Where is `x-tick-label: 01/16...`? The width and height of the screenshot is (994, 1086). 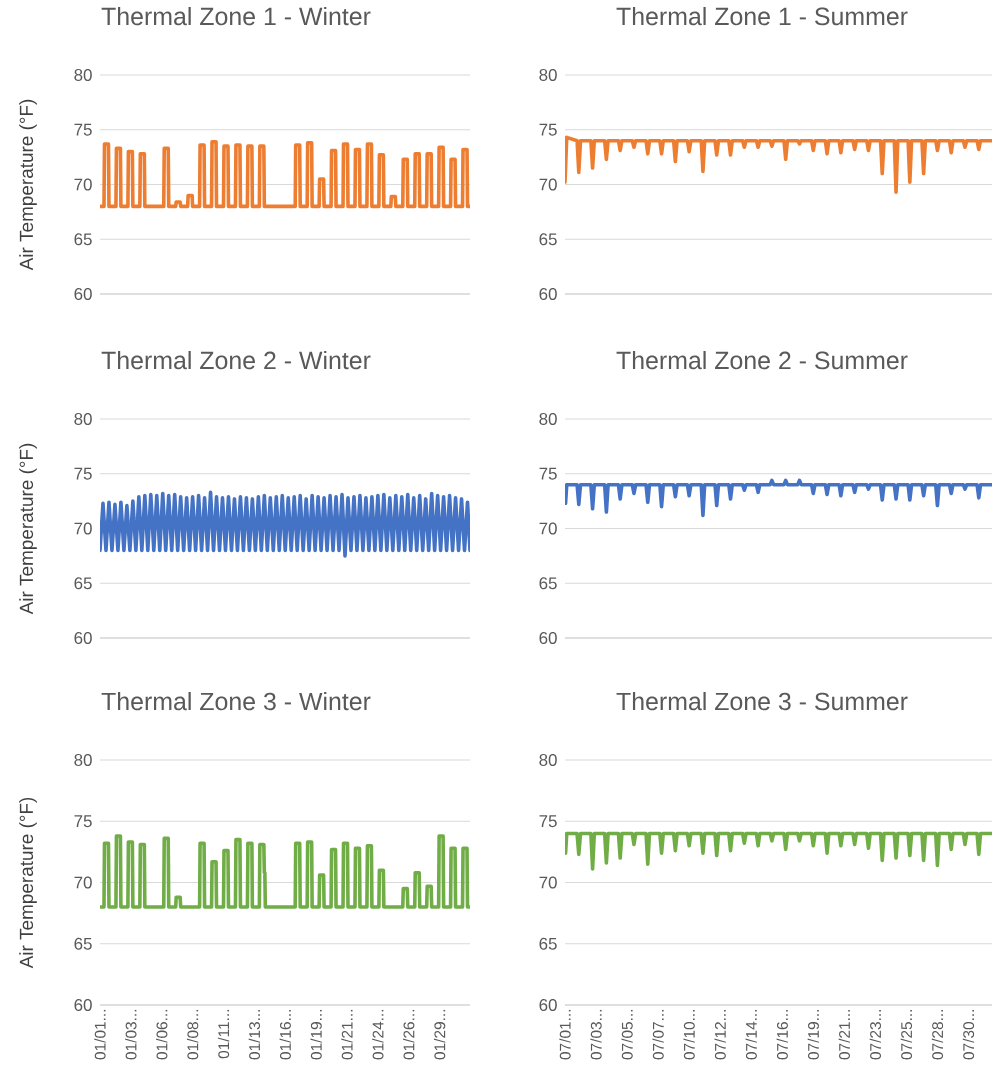 x-tick-label: 01/16... is located at coordinates (285, 1034).